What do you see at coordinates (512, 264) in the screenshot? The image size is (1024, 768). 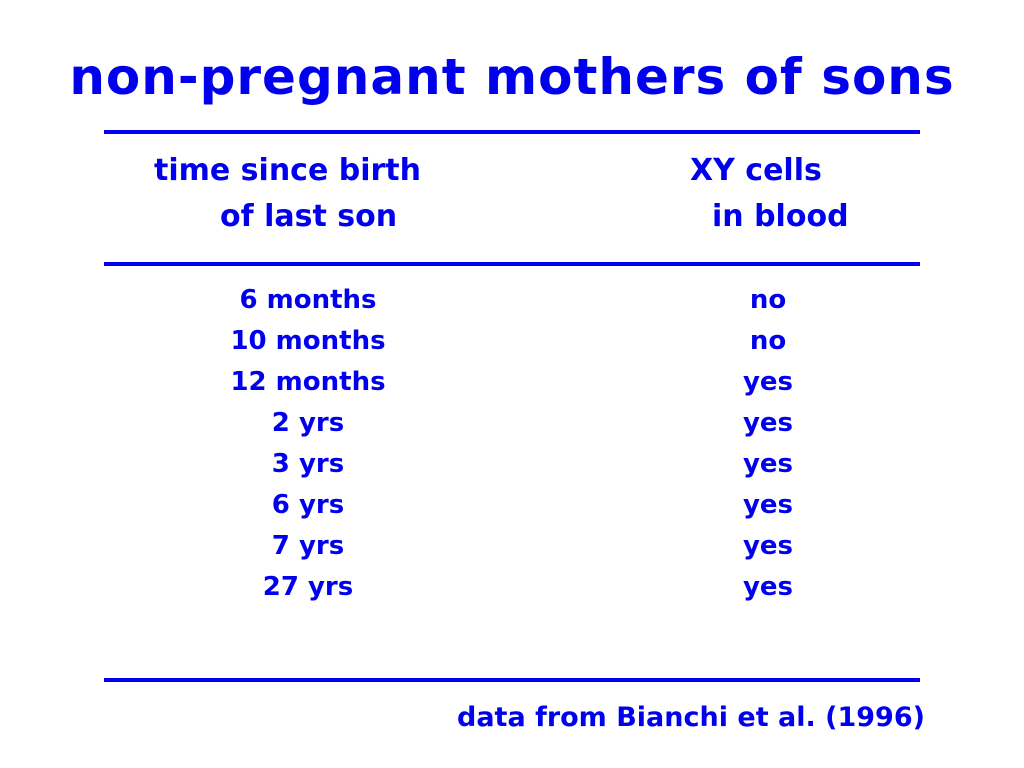 I see `header-divider` at bounding box center [512, 264].